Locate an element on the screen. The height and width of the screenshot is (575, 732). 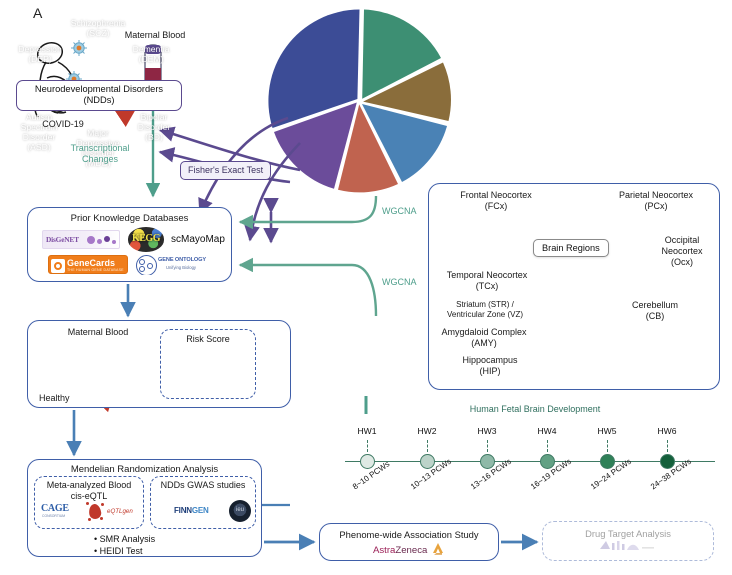
pwas-title: Phenome-wide Association Study is located at coordinates (409, 534).